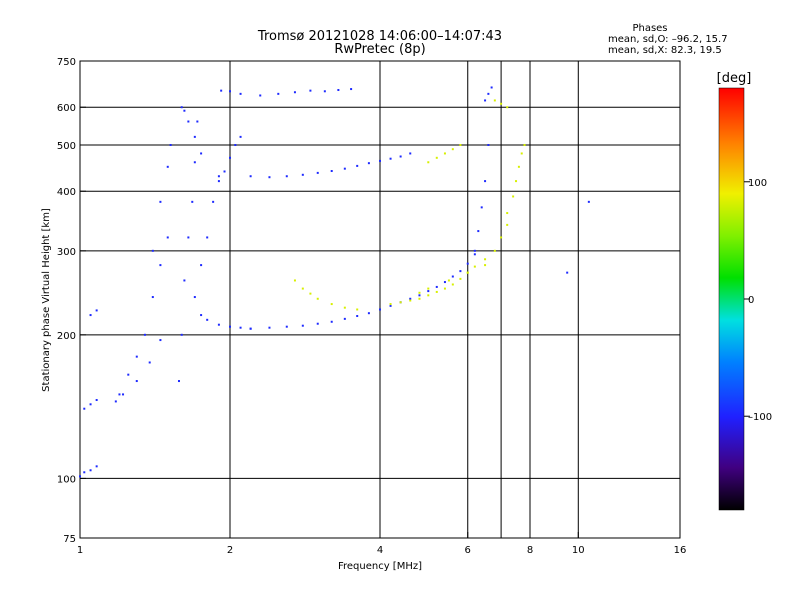  What do you see at coordinates (649, 28) in the screenshot?
I see `phases-stats-heading: Phases` at bounding box center [649, 28].